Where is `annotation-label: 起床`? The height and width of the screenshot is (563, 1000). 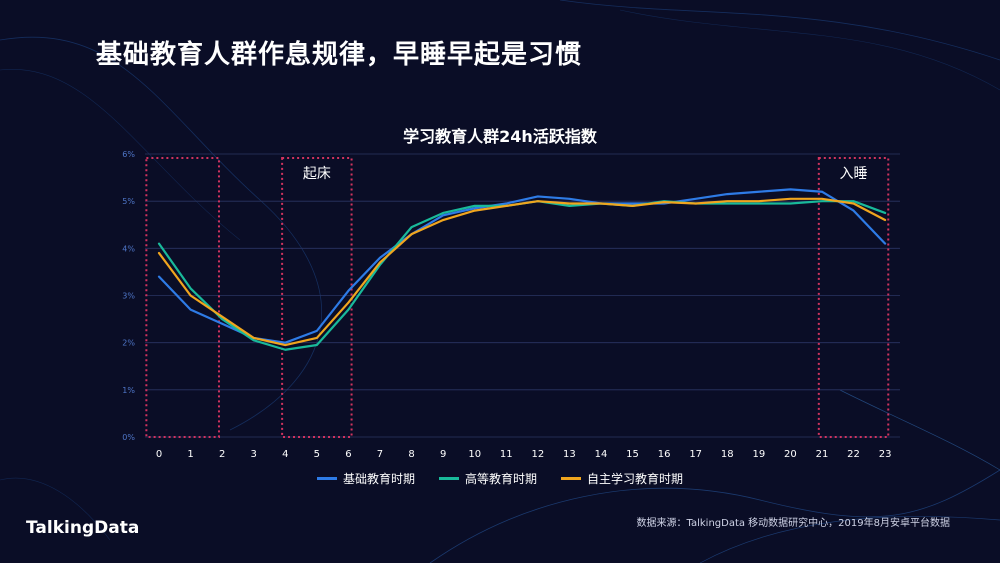
annotation-label: 起床 is located at coordinates (317, 174).